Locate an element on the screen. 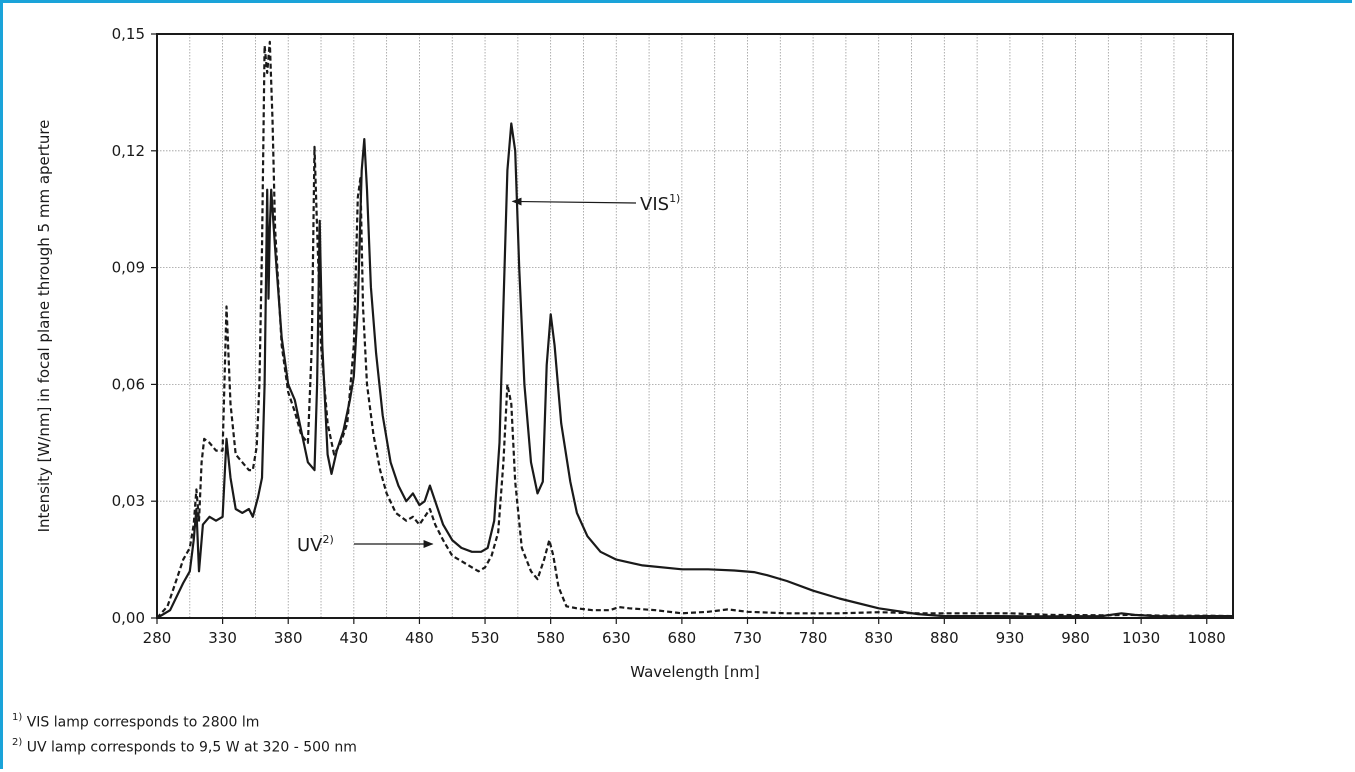 This screenshot has width=1355, height=772. footnote-vis-text: VIS lamp corresponds to 2800 lm is located at coordinates (143, 722).